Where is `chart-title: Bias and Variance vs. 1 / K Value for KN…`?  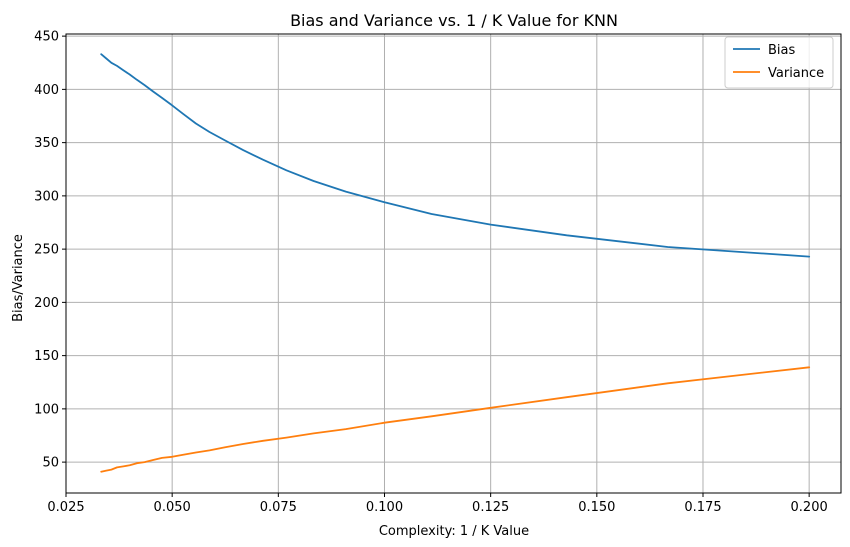 chart-title: Bias and Variance vs. 1 / K Value for KN… is located at coordinates (454, 20).